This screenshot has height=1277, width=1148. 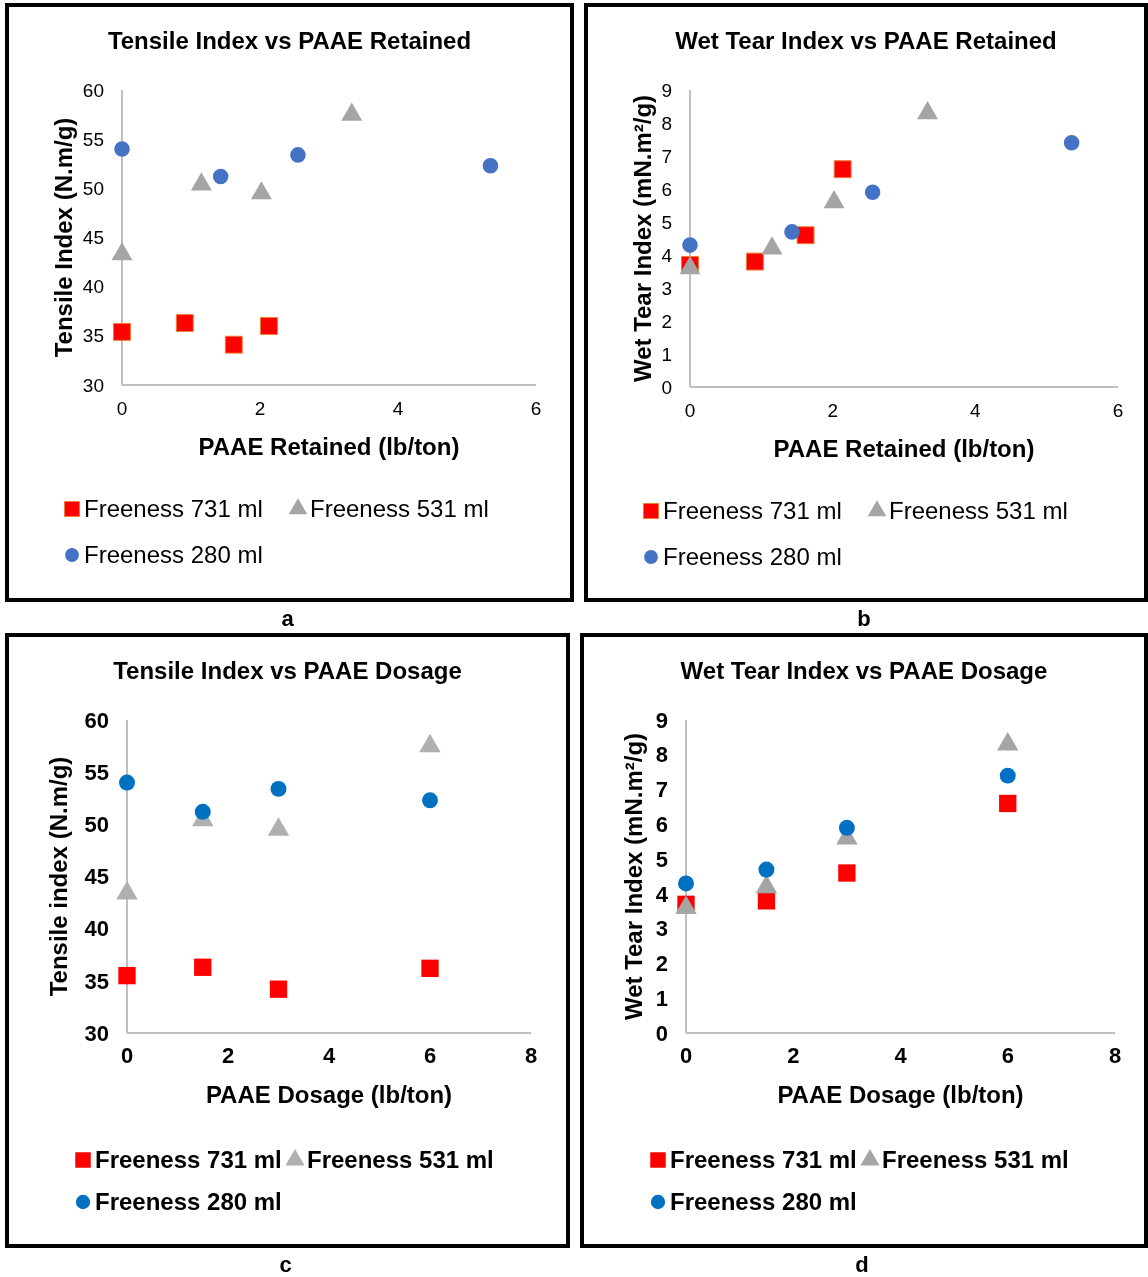 What do you see at coordinates (329, 1094) in the screenshot?
I see `x-axis-title: PAAE Dosage (lb/ton)` at bounding box center [329, 1094].